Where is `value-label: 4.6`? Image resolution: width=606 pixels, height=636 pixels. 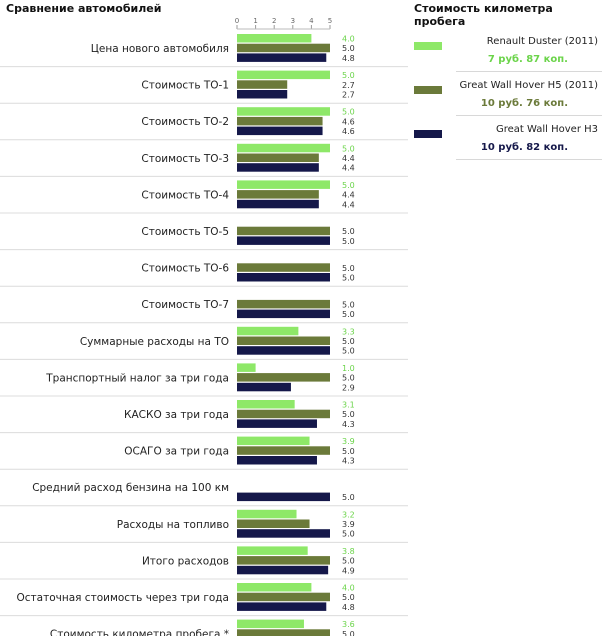 value-label: 4.6 is located at coordinates (348, 131).